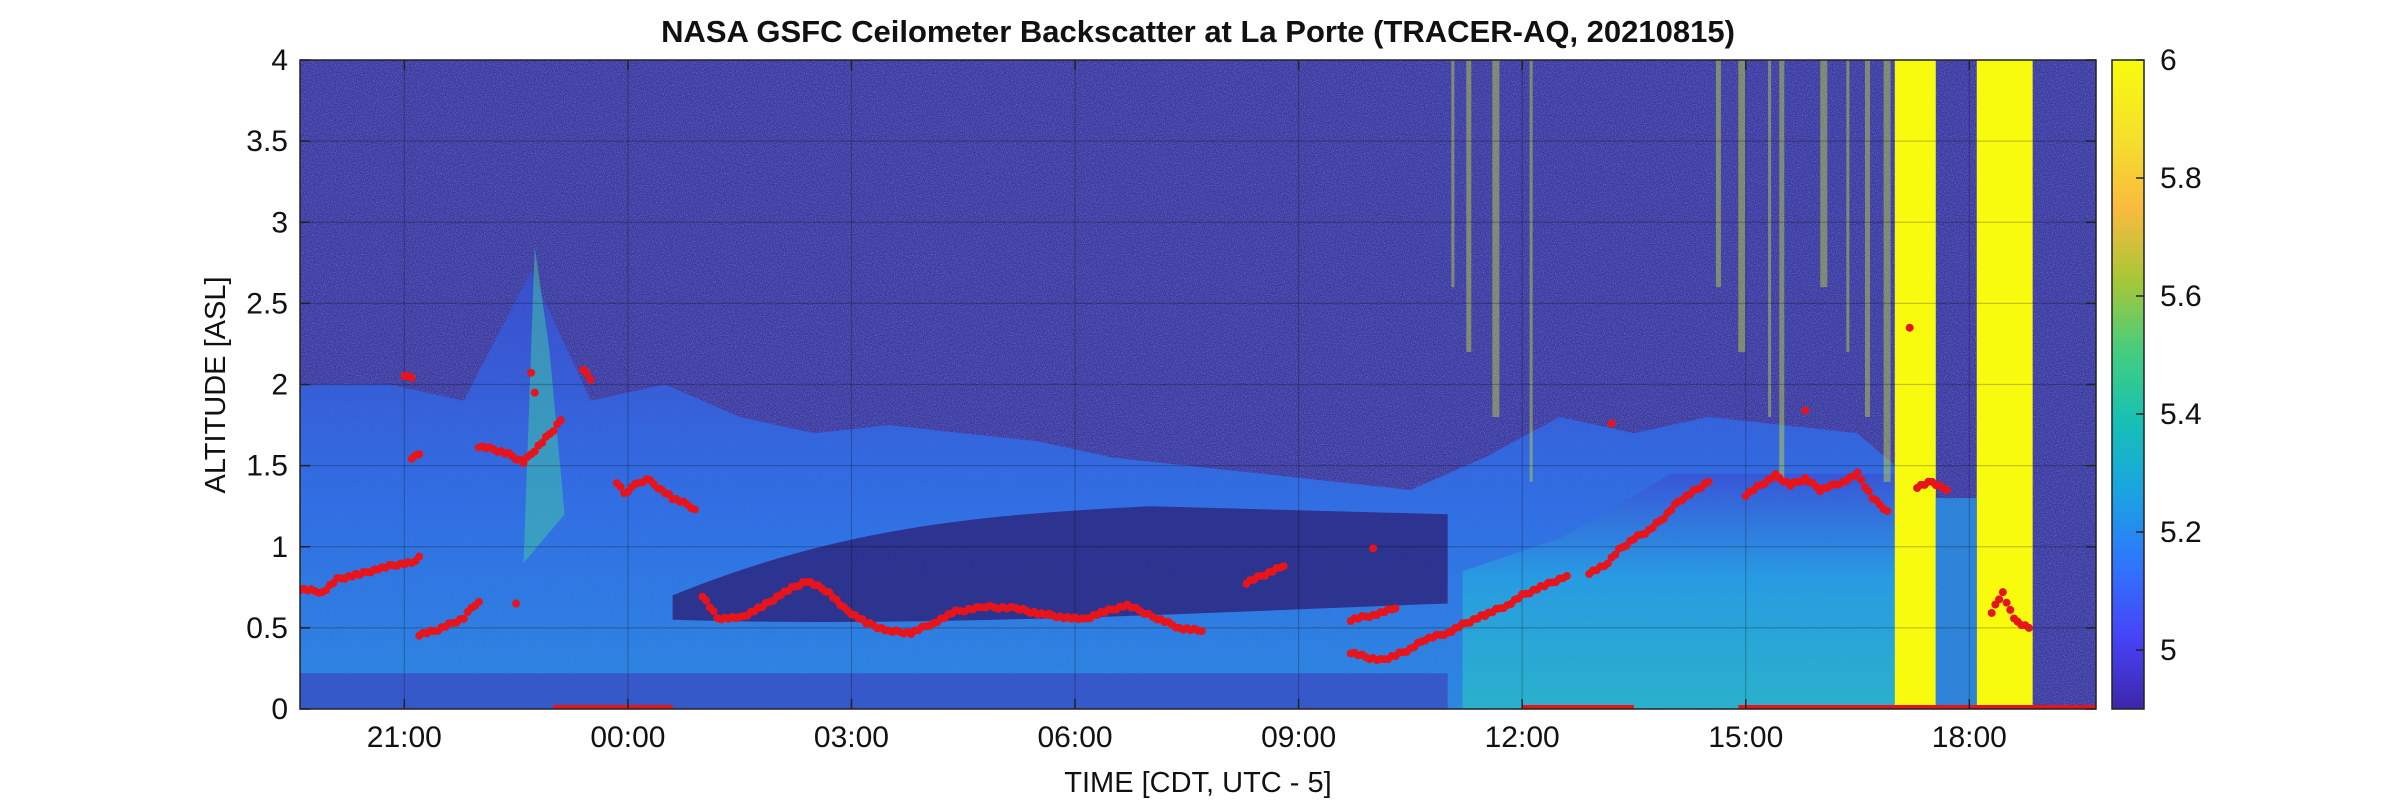 This screenshot has height=800, width=2400. Describe the element at coordinates (874, 691) in the screenshot. I see `near-surface-band` at that location.